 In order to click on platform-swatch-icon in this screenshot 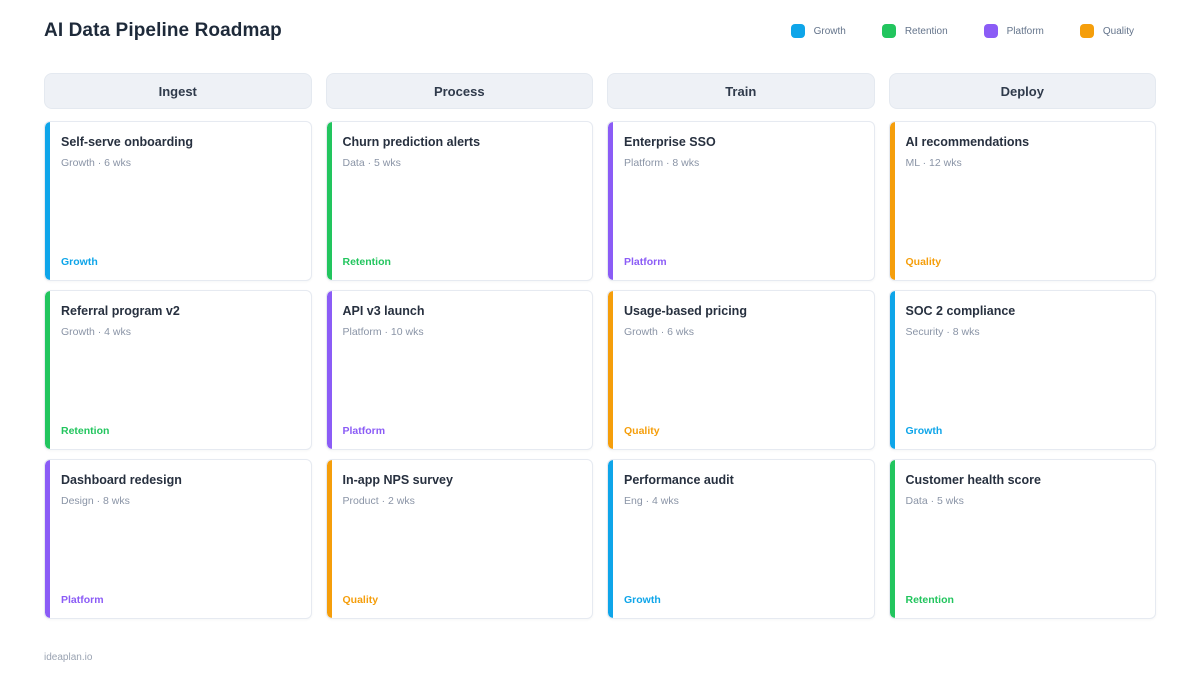, I will do `click(990, 31)`.